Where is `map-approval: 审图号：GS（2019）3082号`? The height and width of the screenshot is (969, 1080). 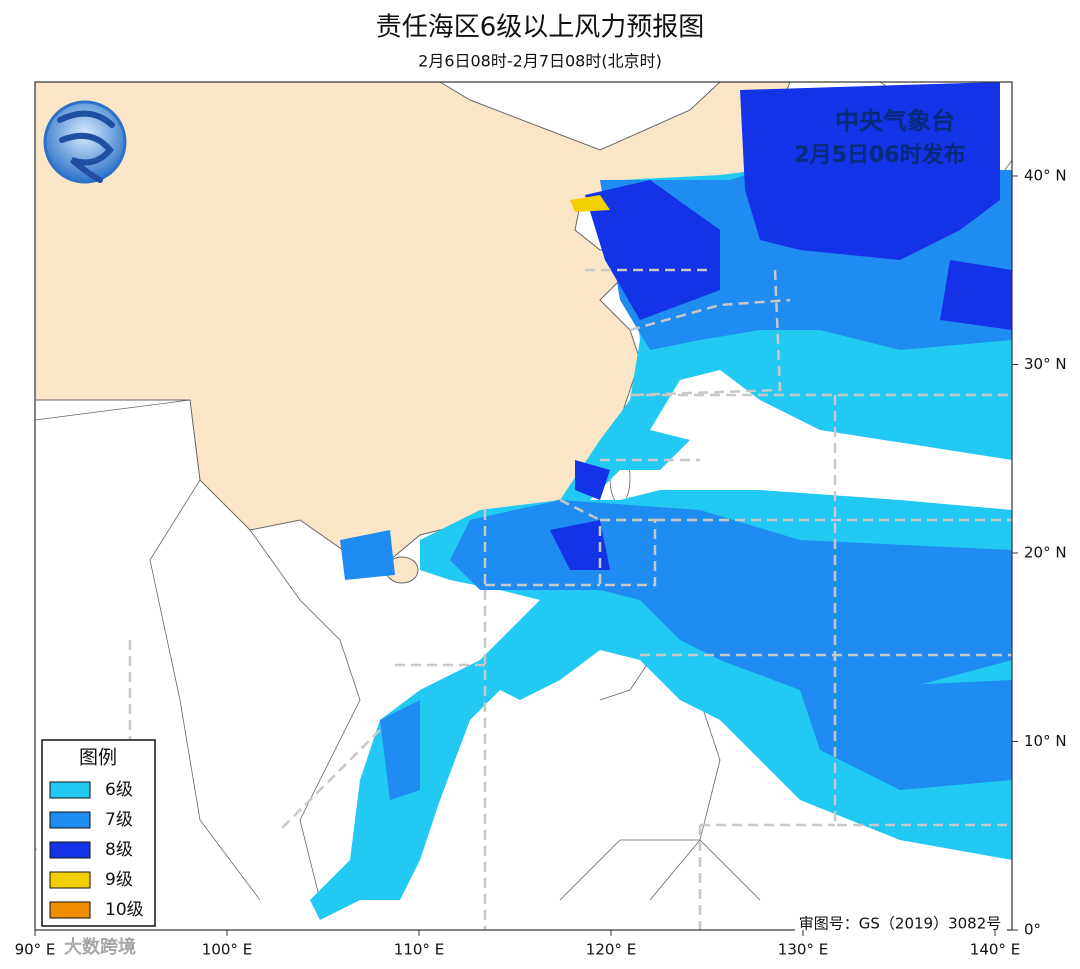 map-approval: 审图号：GS（2019）3082号 is located at coordinates (900, 924).